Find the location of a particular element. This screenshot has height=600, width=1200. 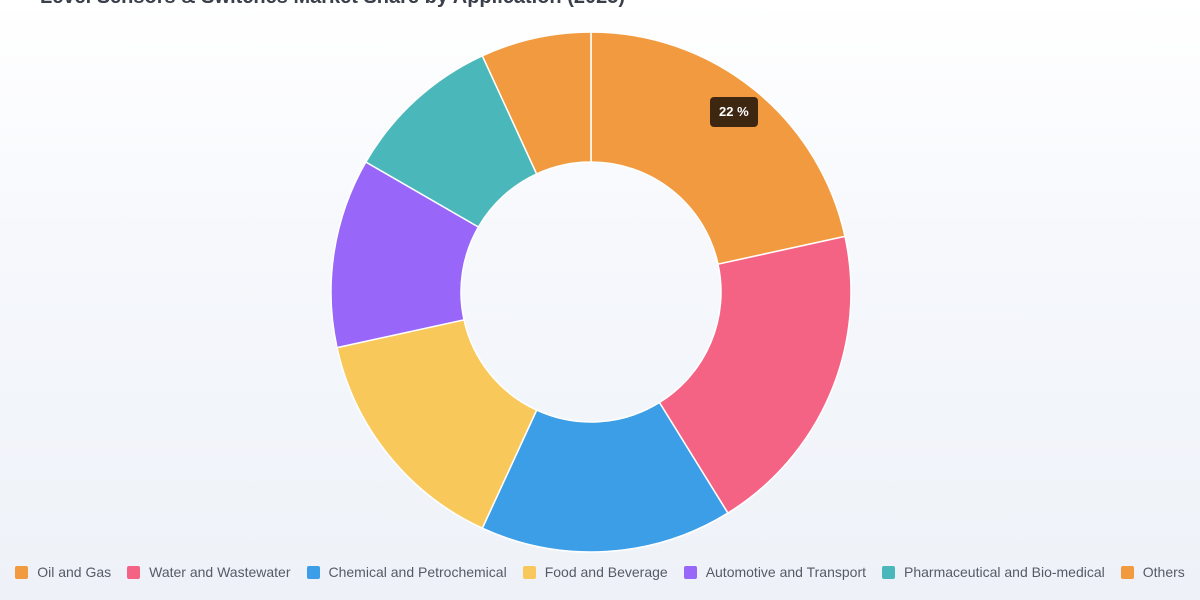

legend-item-chemical-and-petrochemical: Chemical and Petrochemical is located at coordinates (406, 572).